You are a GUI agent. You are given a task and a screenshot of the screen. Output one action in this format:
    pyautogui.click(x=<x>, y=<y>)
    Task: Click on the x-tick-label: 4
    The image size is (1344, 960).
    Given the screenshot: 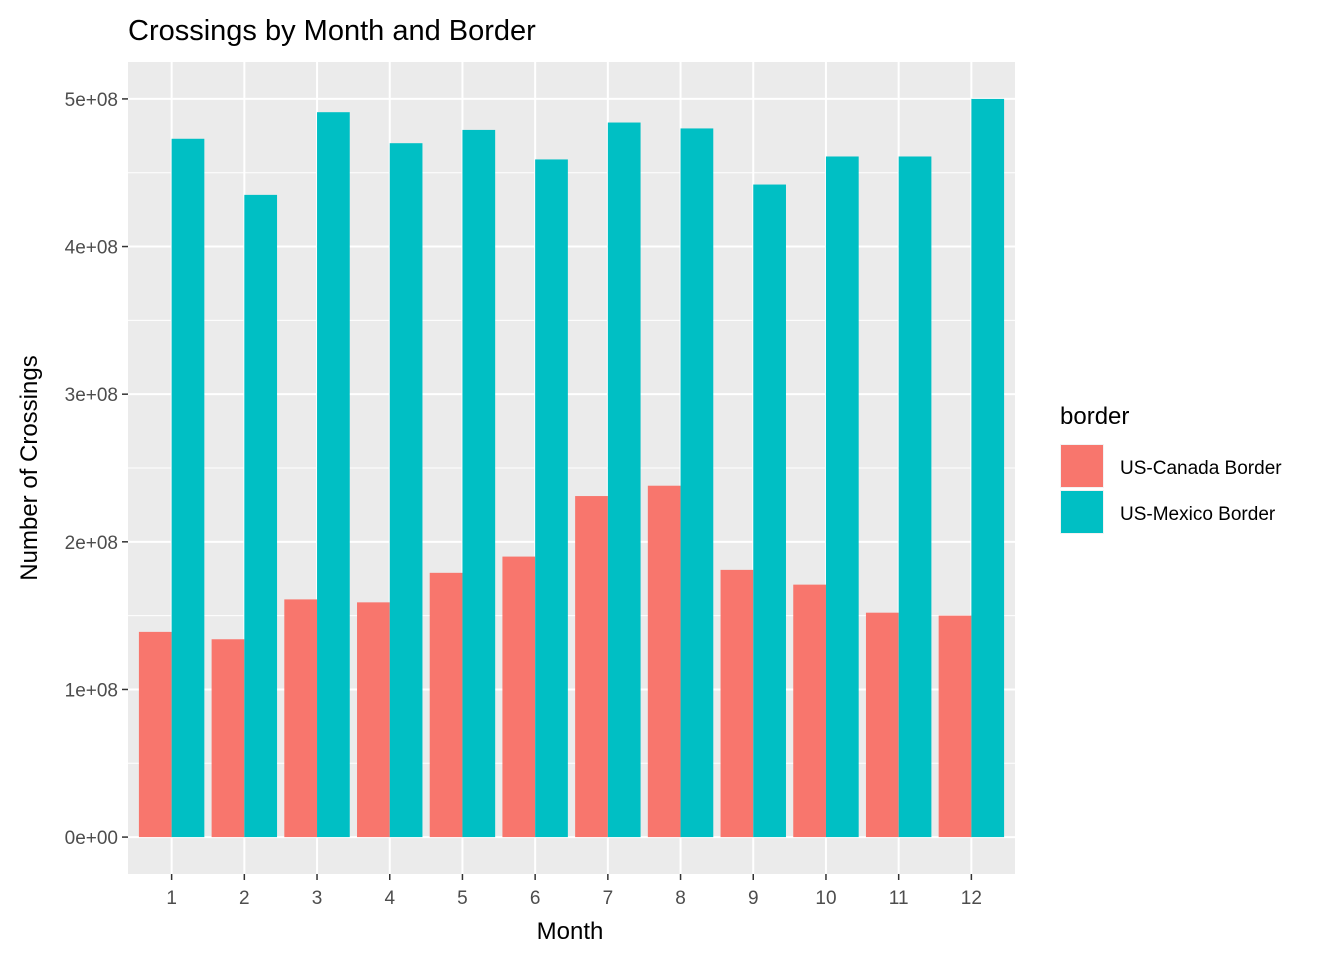 What is the action you would take?
    pyautogui.click(x=389, y=898)
    